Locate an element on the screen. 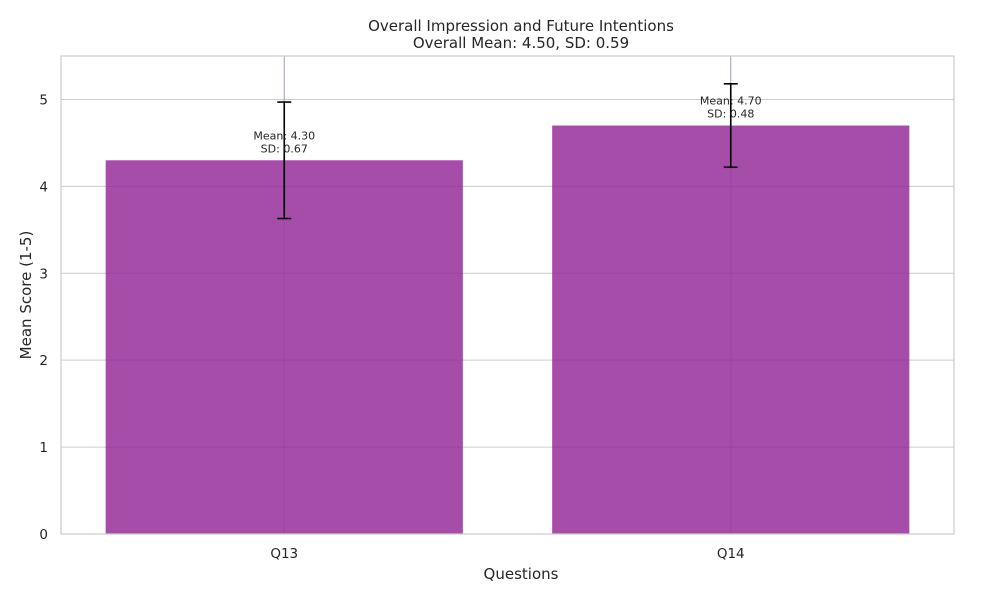  x-axis-label: Questions is located at coordinates (521, 574).